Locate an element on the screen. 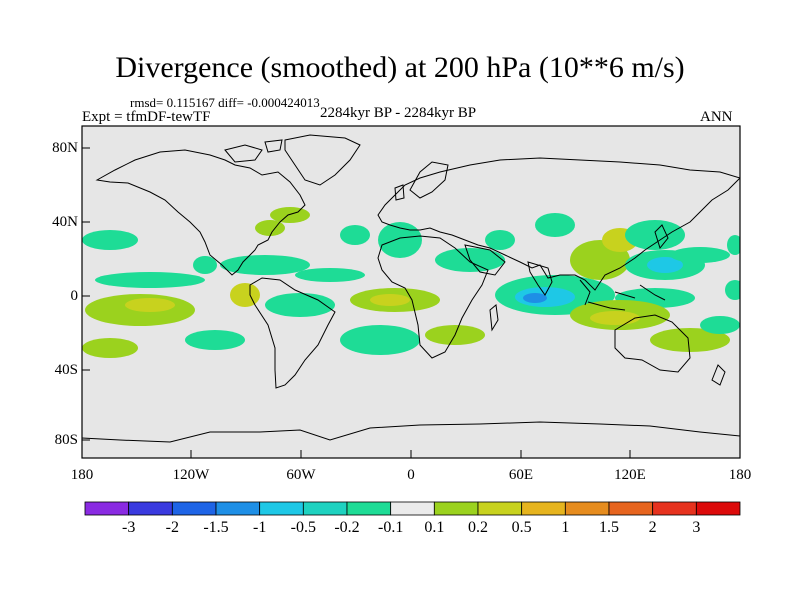 The width and height of the screenshot is (800, 600). coastline-scandinavia is located at coordinates (429, 180).